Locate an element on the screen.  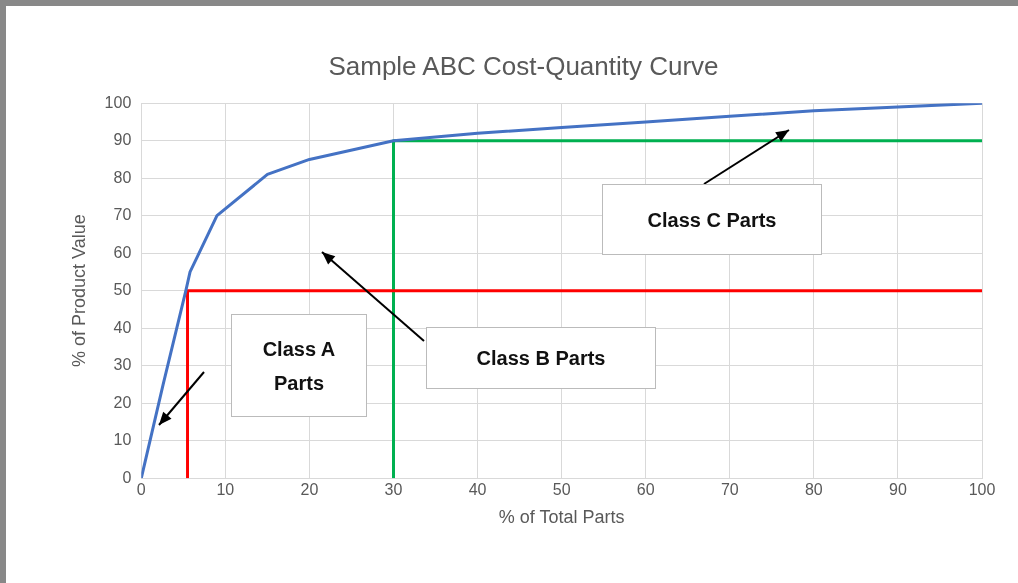
y-tick-label: 60 is located at coordinates (122, 252).